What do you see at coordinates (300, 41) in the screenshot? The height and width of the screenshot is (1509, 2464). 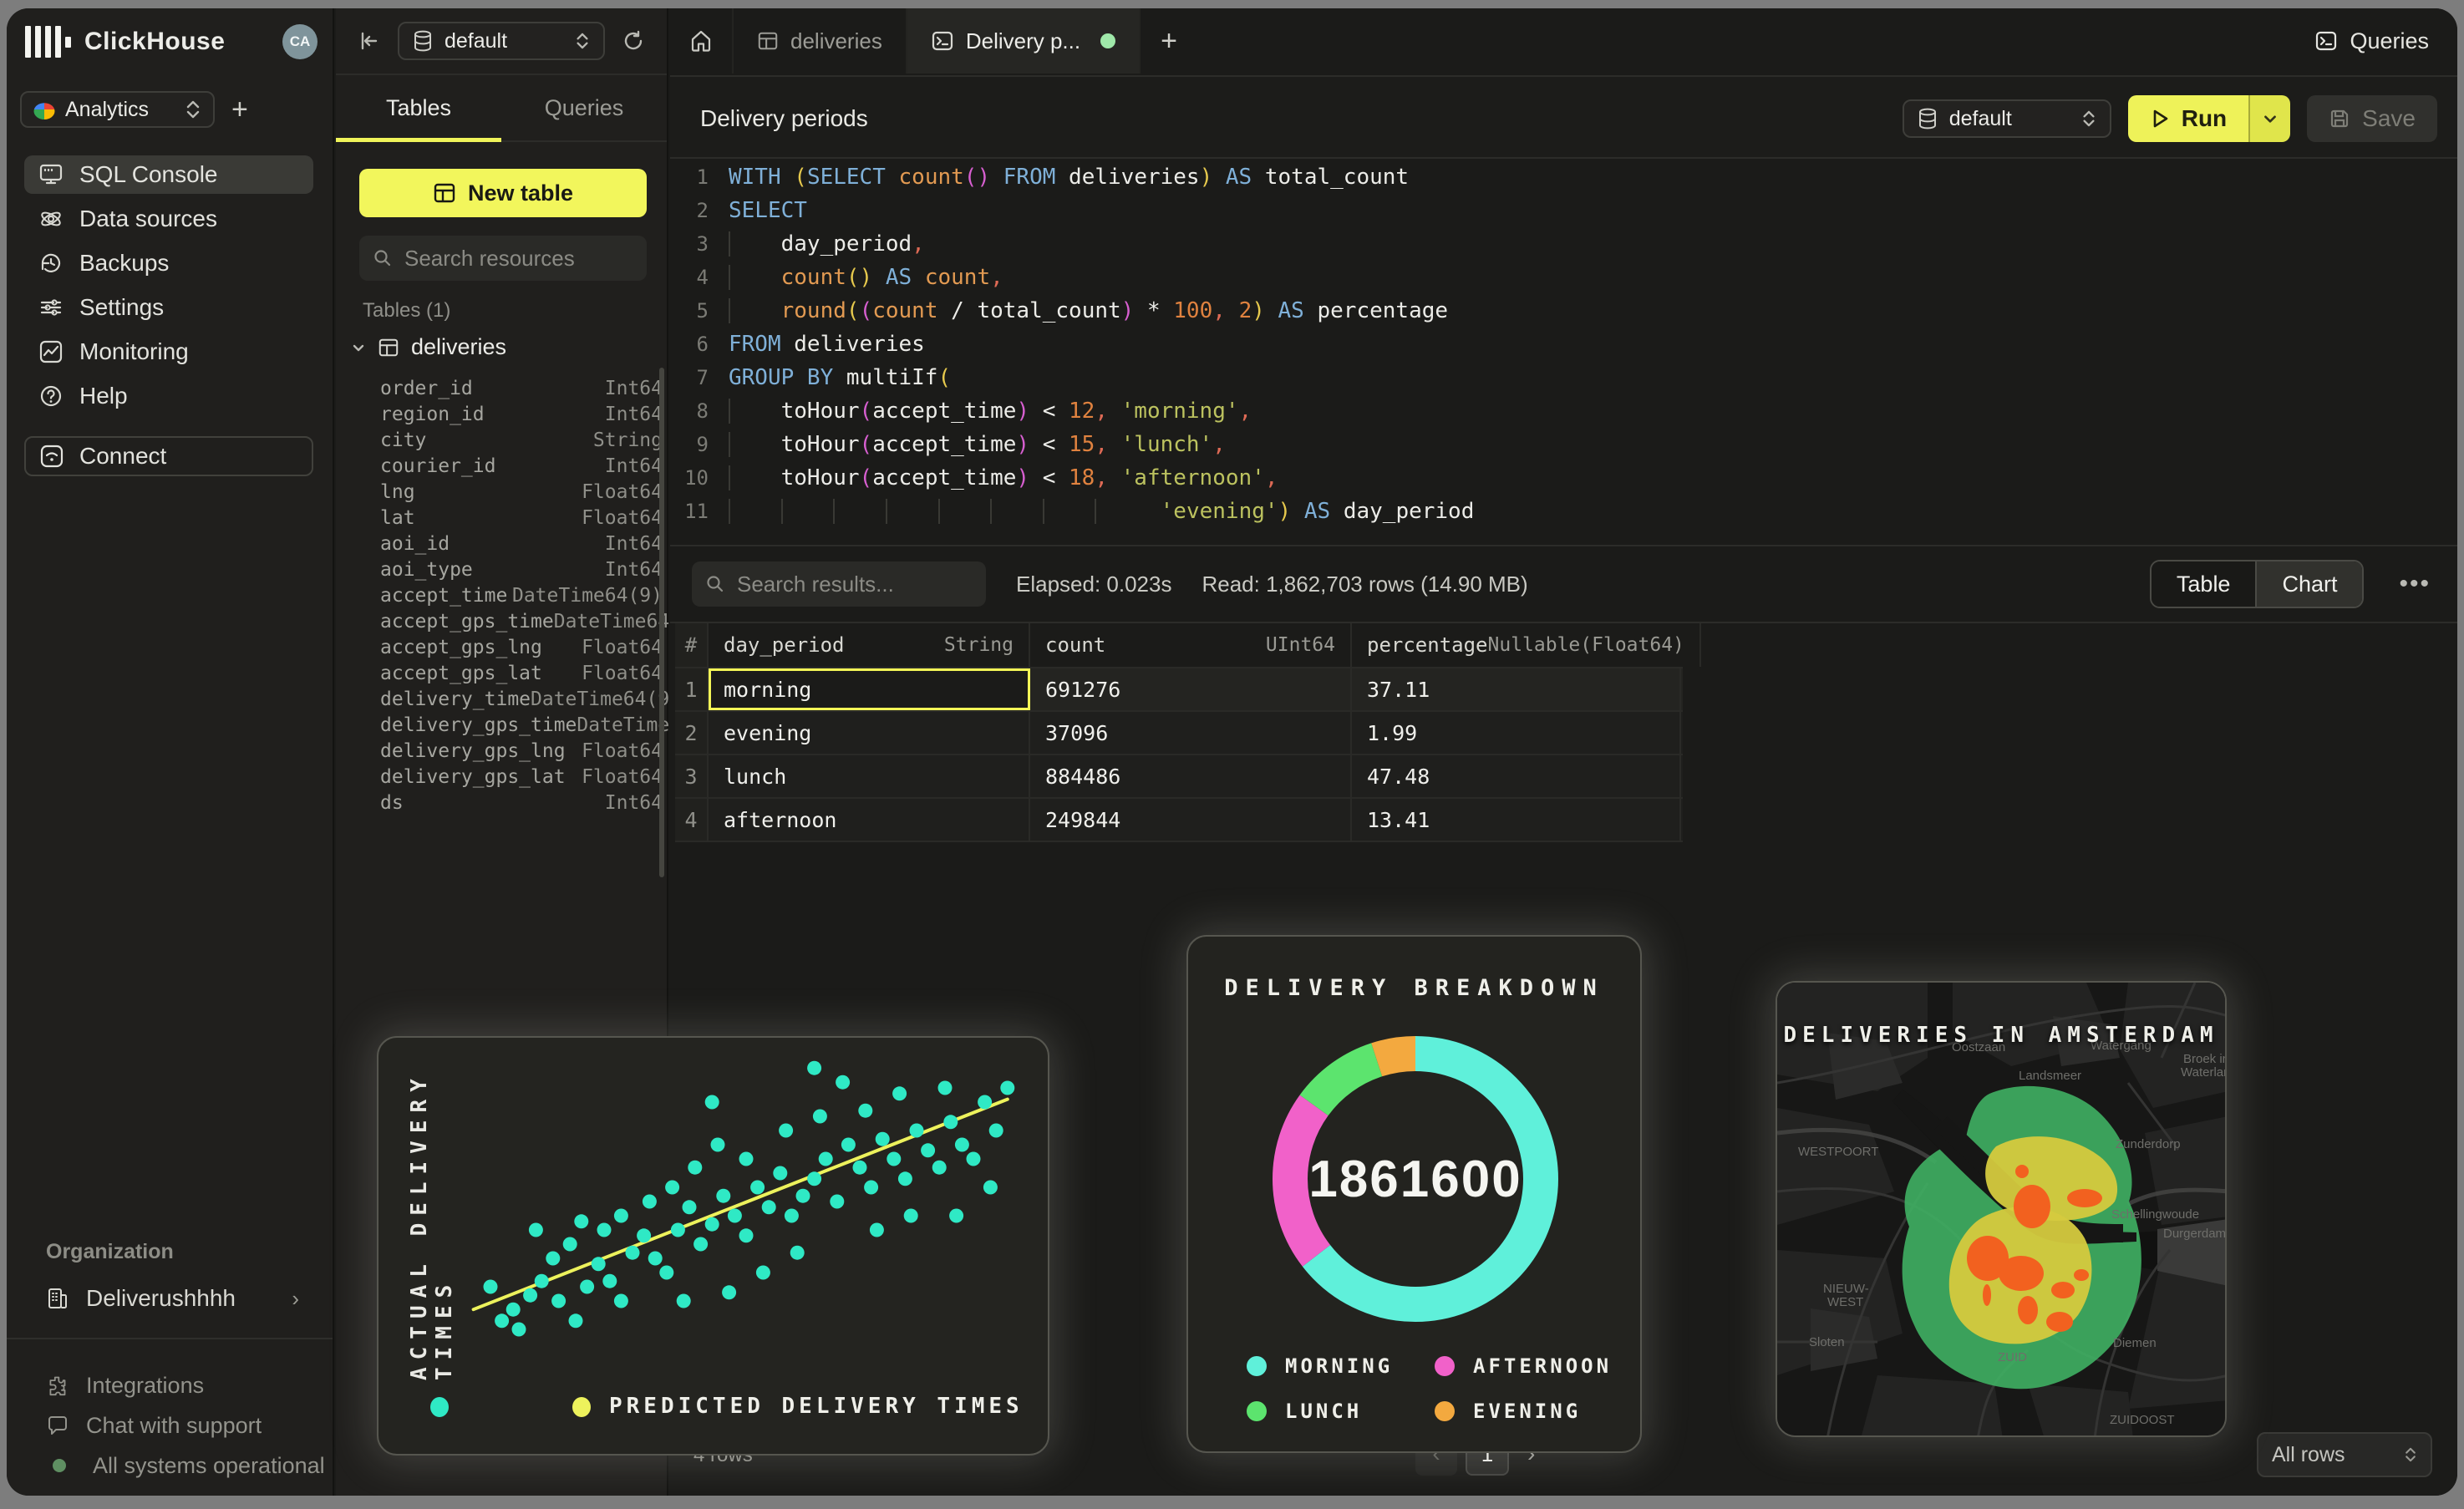 I see `avatar: CA` at bounding box center [300, 41].